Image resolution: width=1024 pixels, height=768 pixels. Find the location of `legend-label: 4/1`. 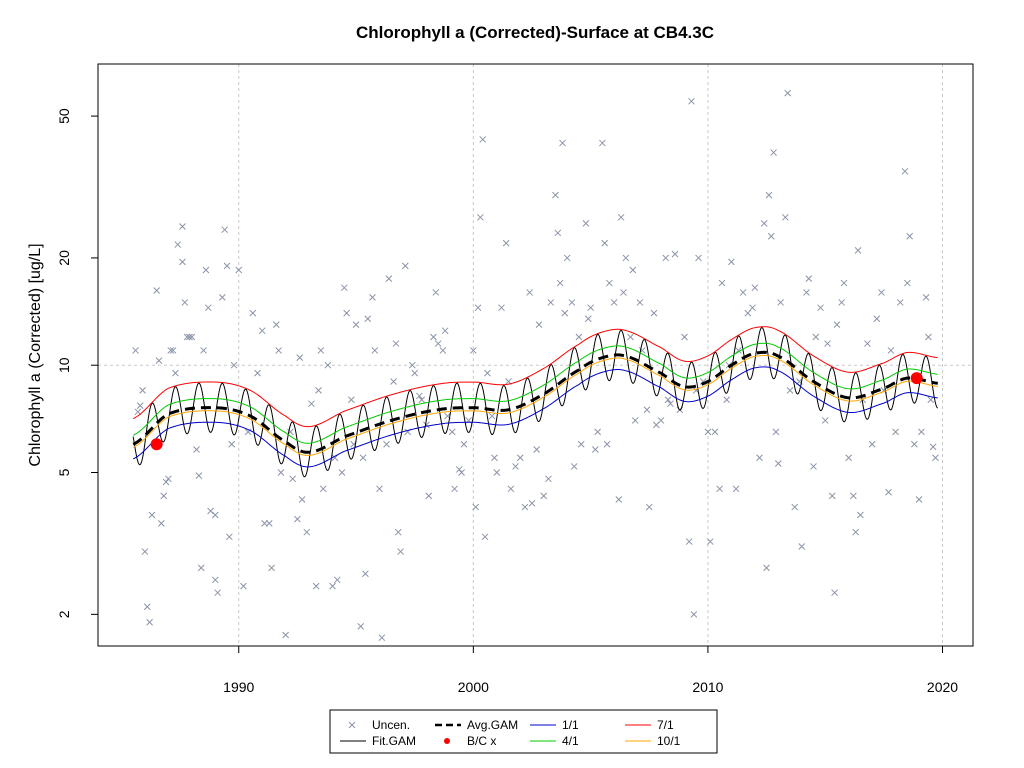

legend-label: 4/1 is located at coordinates (570, 741).